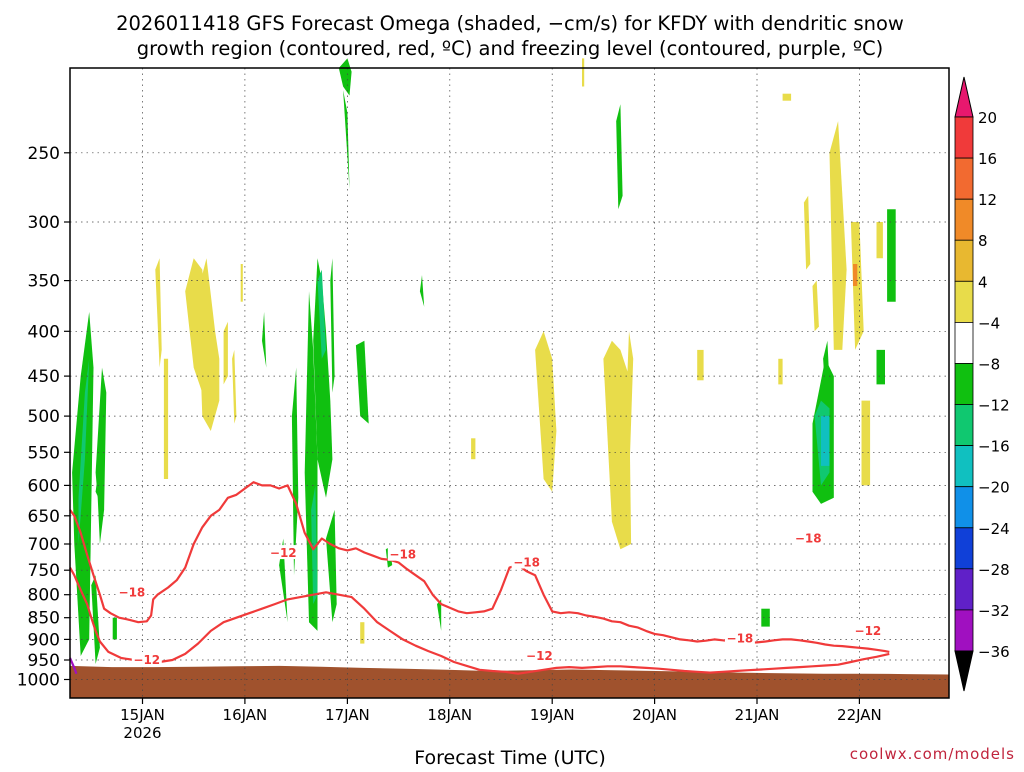 The height and width of the screenshot is (772, 1024). I want to click on contour-label-0: −18, so click(132, 592).